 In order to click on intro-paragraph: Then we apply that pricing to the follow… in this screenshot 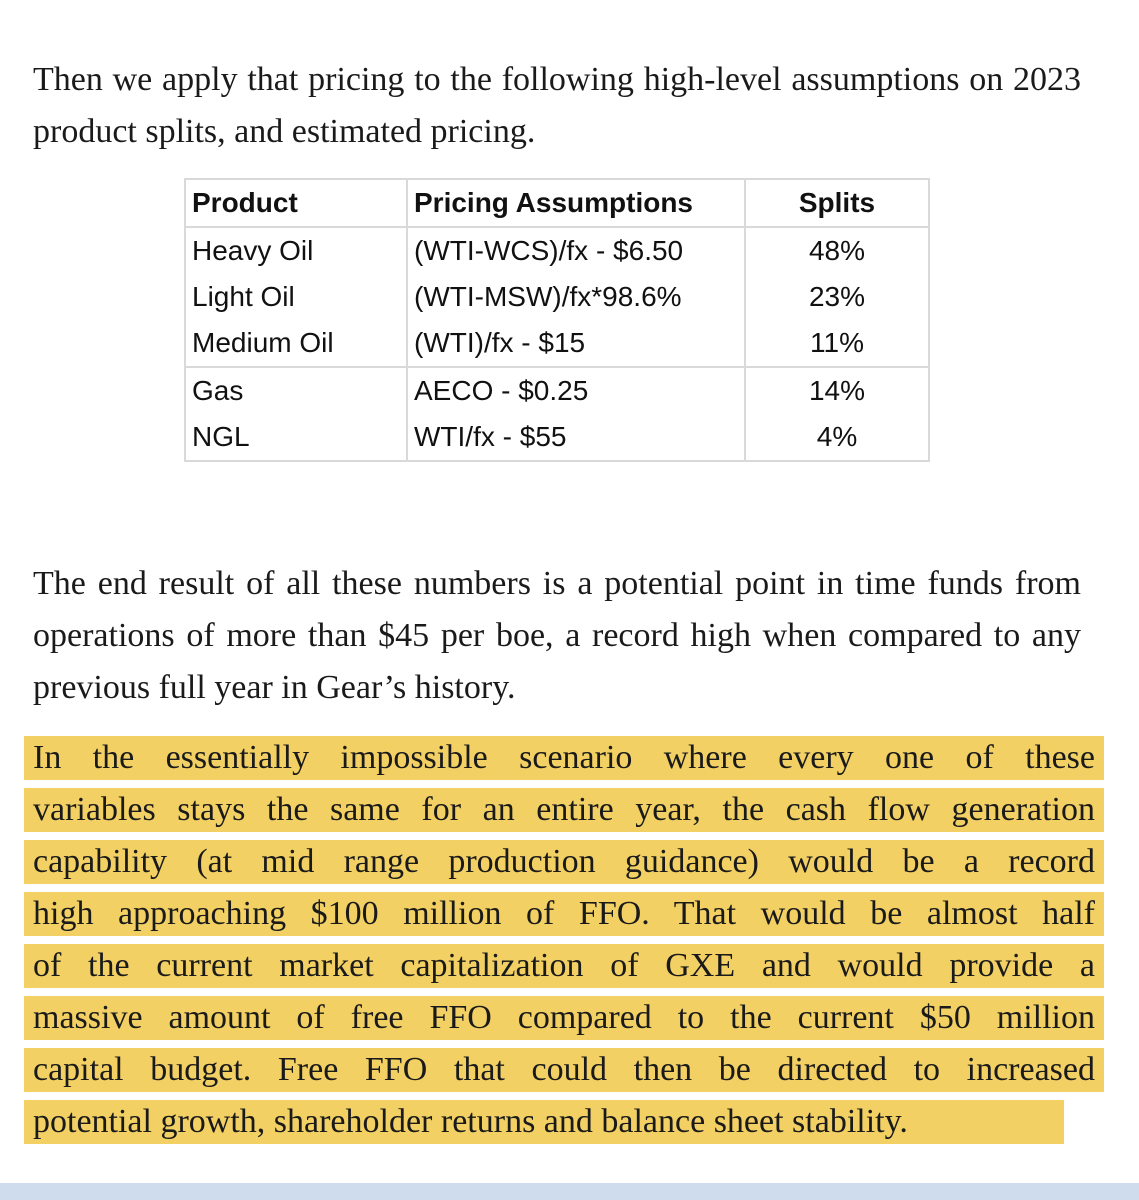, I will do `click(557, 105)`.